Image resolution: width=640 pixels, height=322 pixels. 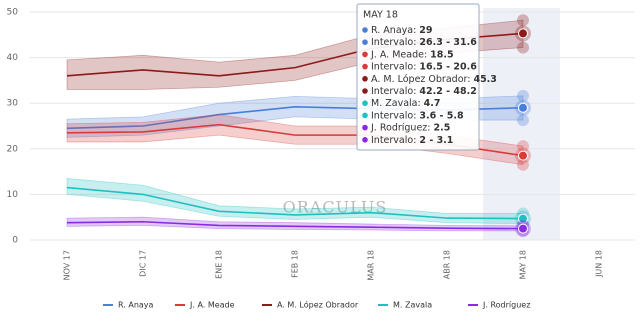 What do you see at coordinates (442, 127) in the screenshot?
I see `tooltip-value: 2.5` at bounding box center [442, 127].